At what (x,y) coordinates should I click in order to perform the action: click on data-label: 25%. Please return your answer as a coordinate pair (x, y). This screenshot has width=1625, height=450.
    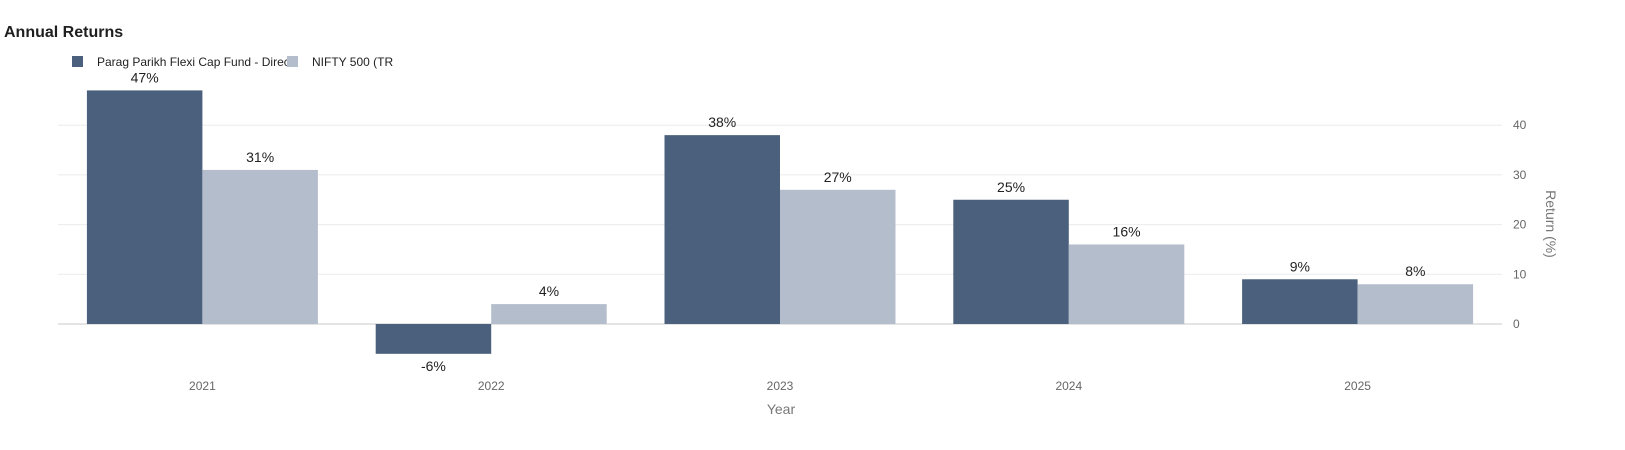
    Looking at the image, I should click on (1011, 187).